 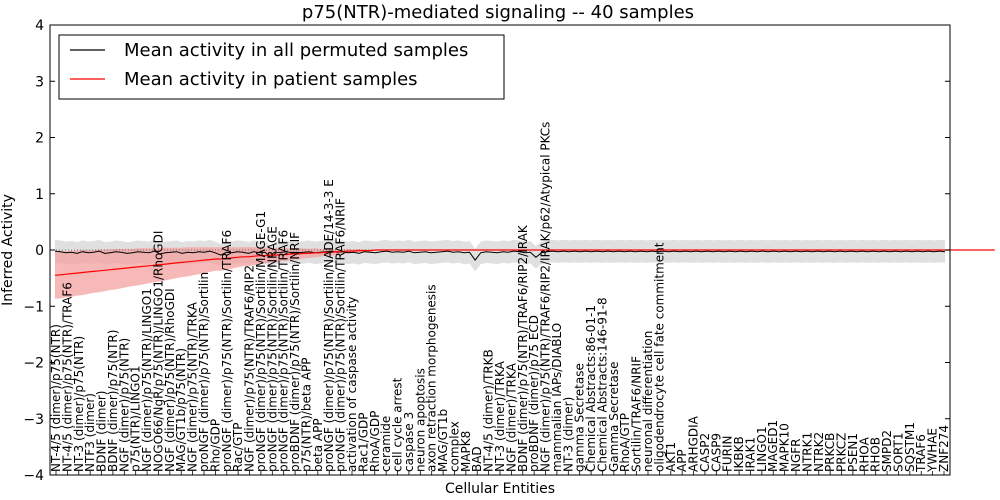 I want to click on category-label: NT-4/5 (dimer)/p75(NTR), so click(x=56, y=398).